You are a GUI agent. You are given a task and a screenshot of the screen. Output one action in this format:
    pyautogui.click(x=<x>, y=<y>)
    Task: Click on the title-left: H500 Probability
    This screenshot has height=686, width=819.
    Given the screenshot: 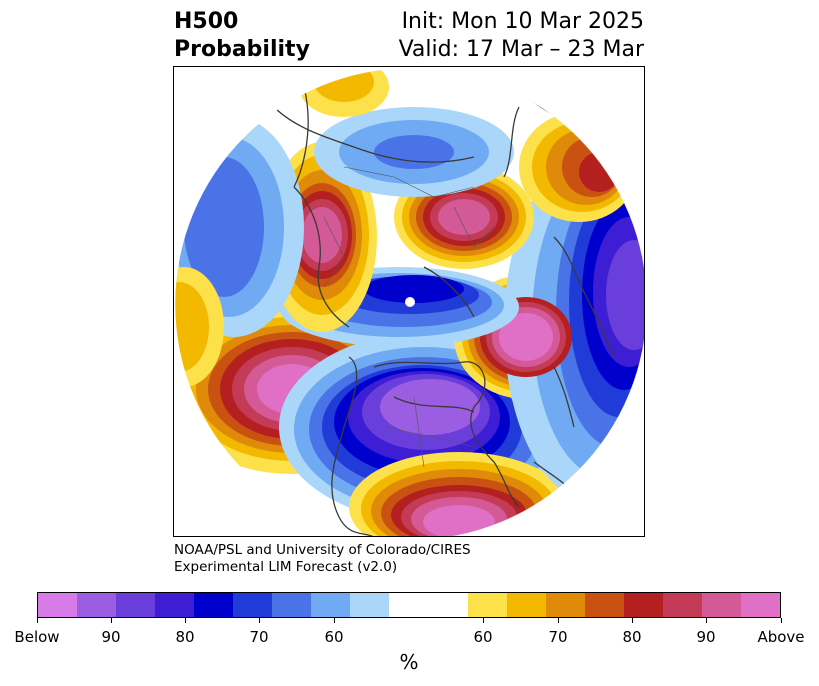 What is the action you would take?
    pyautogui.click(x=242, y=36)
    